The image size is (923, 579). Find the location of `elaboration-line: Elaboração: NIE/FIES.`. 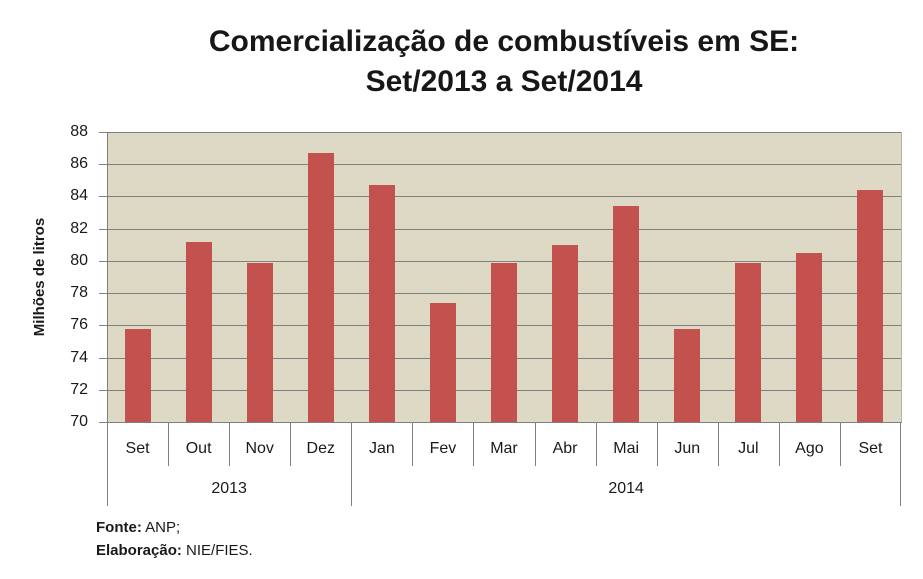

elaboration-line: Elaboração: NIE/FIES. is located at coordinates (174, 550).